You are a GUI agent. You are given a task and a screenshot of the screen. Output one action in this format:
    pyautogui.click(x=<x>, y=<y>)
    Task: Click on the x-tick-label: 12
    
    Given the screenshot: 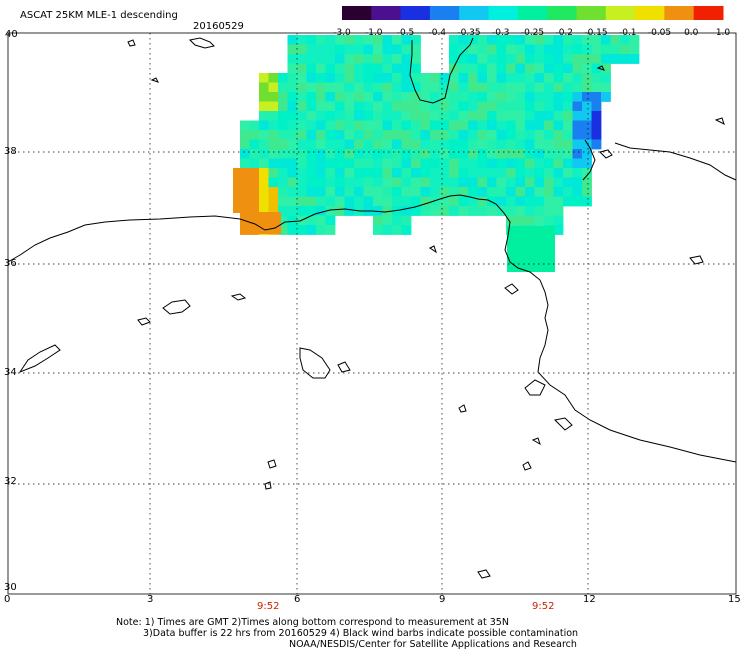 What is the action you would take?
    pyautogui.click(x=589, y=599)
    